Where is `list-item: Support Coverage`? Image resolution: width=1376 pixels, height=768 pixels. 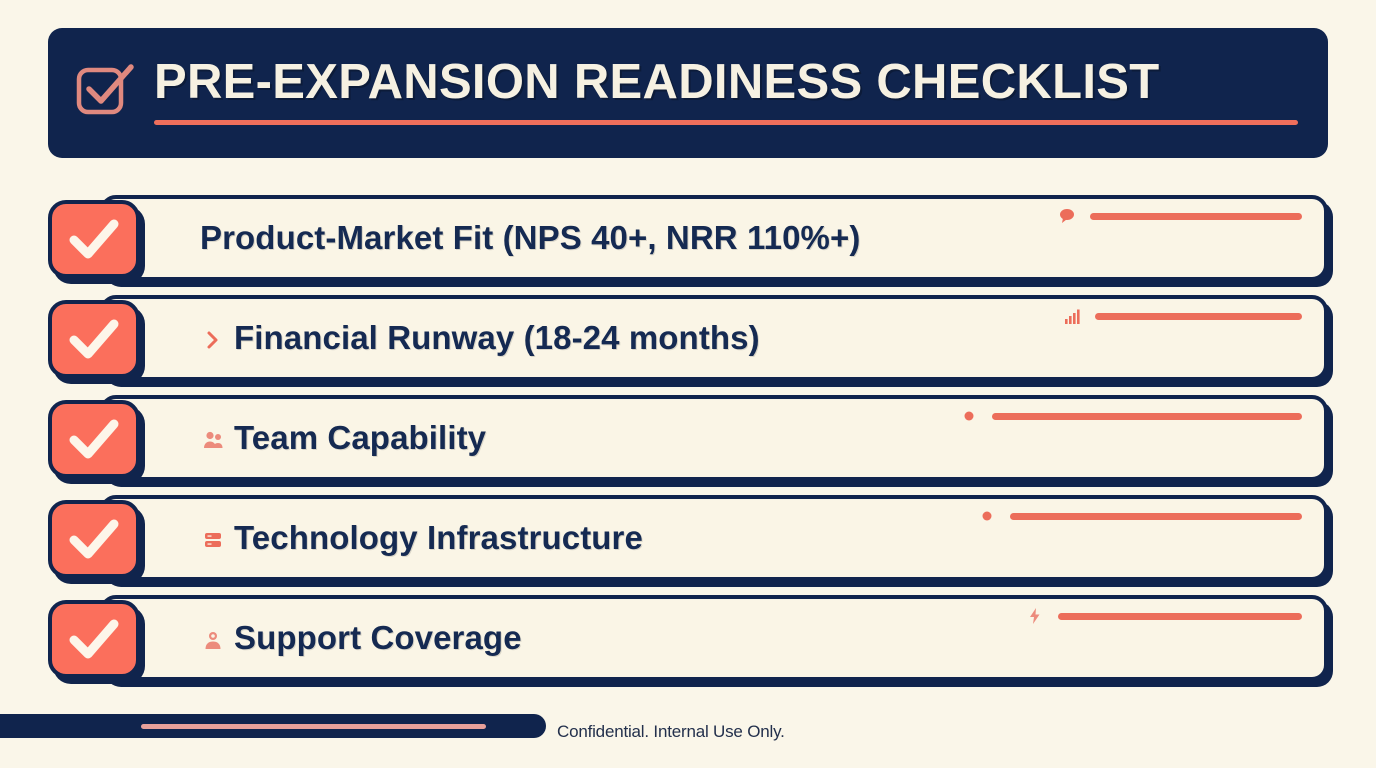 list-item: Support Coverage is located at coordinates (690, 638).